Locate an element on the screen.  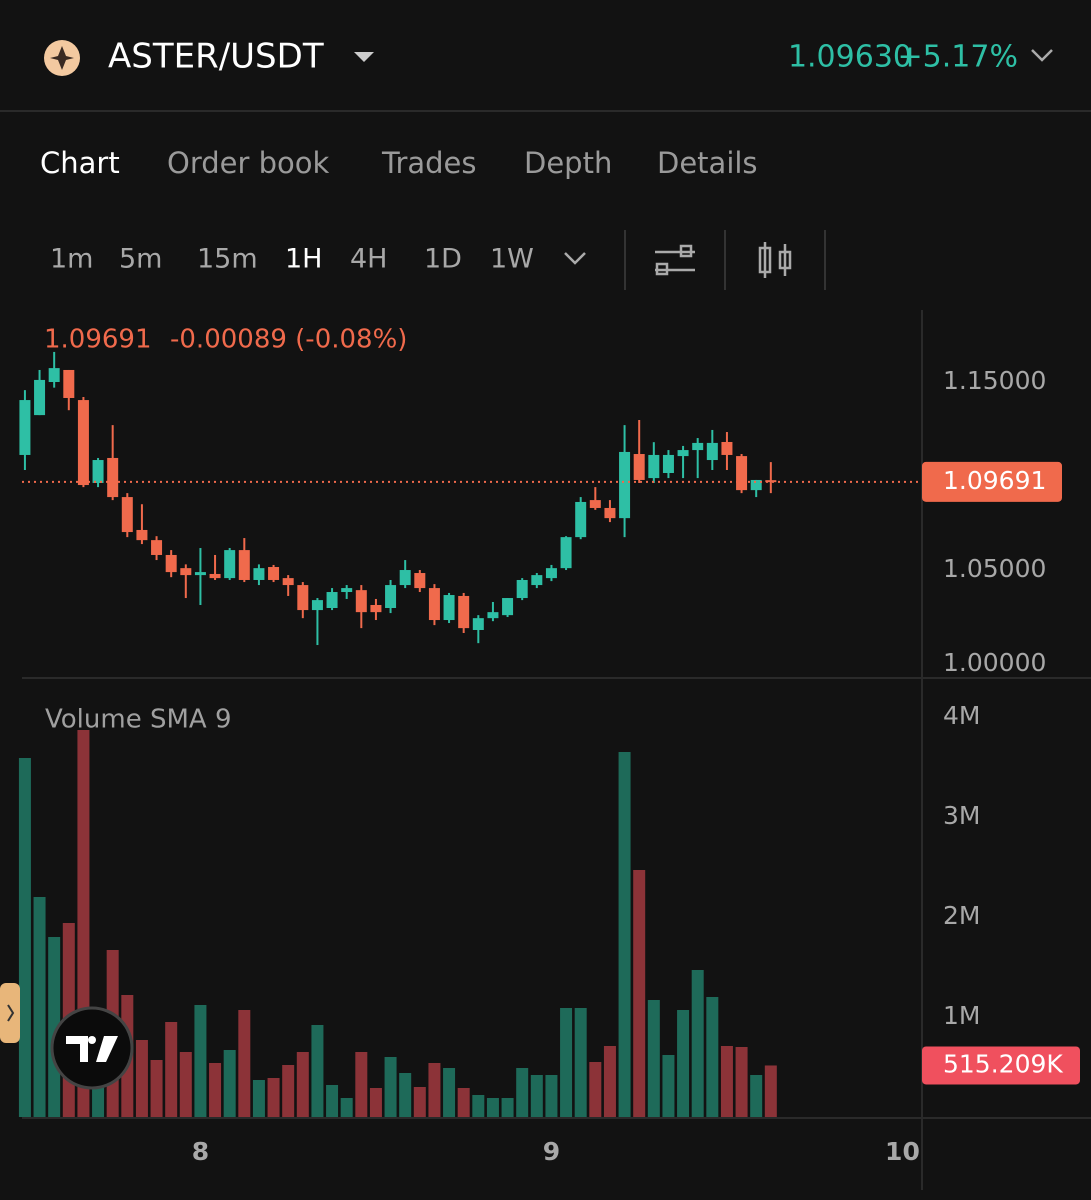
tab: Details is located at coordinates (707, 163).